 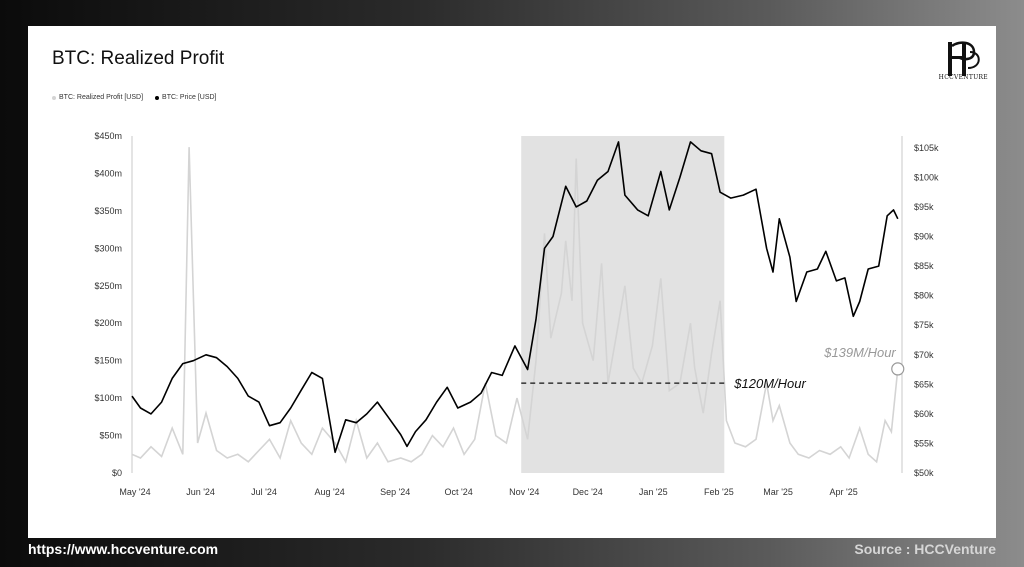 I want to click on footer-source: Source : HCCVenture, so click(x=925, y=549).